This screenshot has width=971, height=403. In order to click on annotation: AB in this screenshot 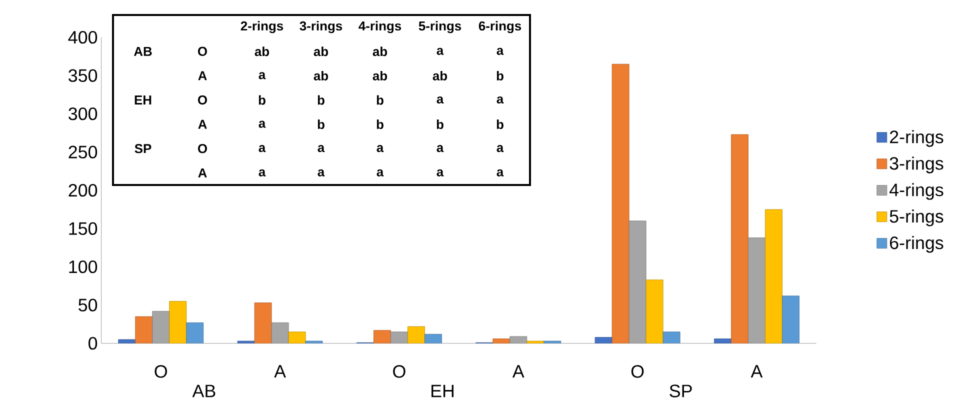, I will do `click(143, 51)`.